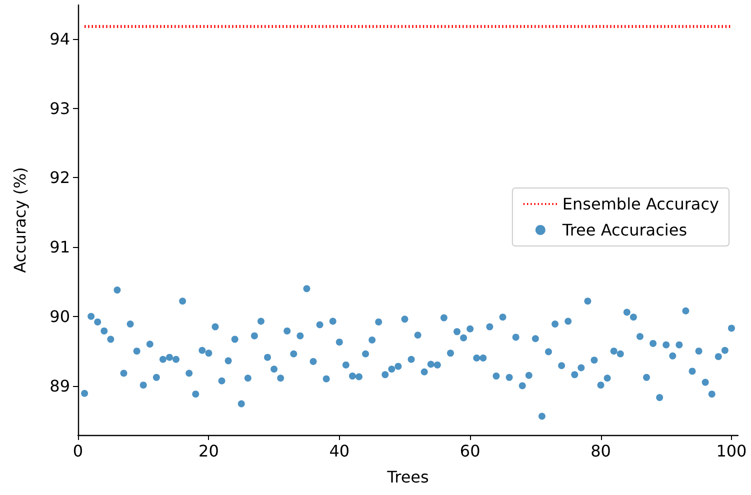  Describe the element at coordinates (208, 451) in the screenshot. I see `x-tick-label: 20` at that location.